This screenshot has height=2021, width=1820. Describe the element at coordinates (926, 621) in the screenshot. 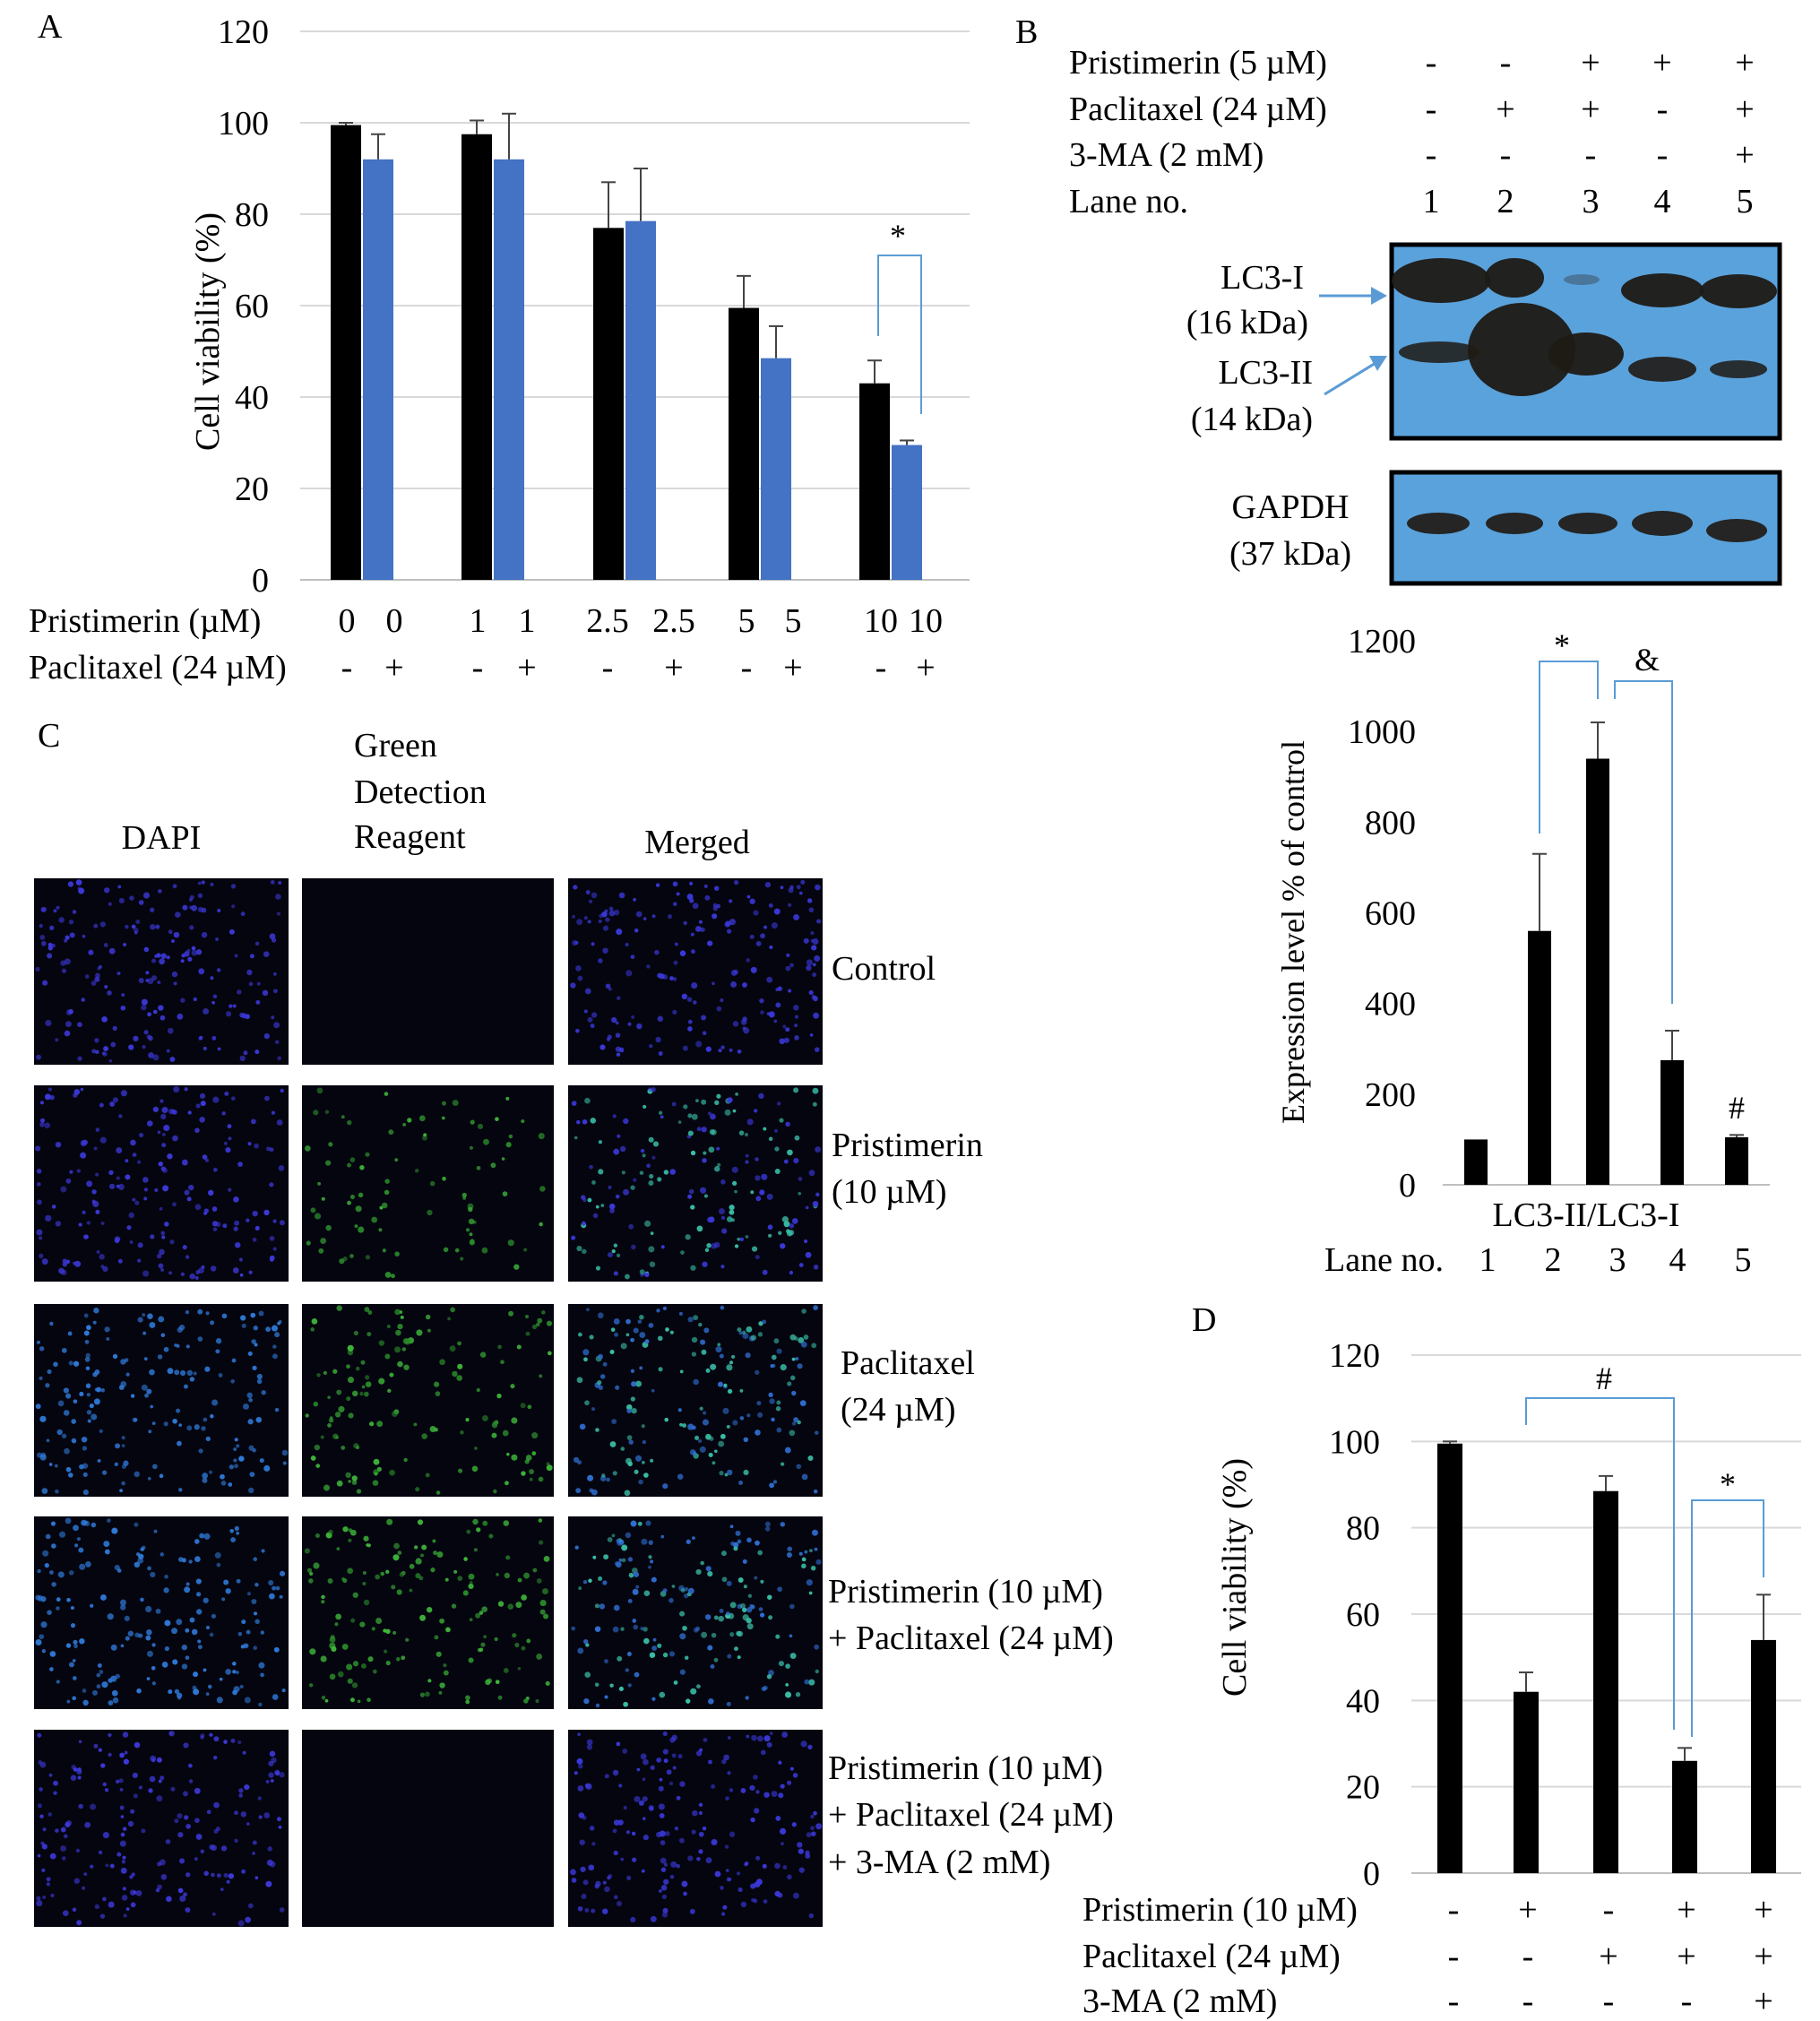

I see `panel-a-pristimerin-value: 10` at that location.